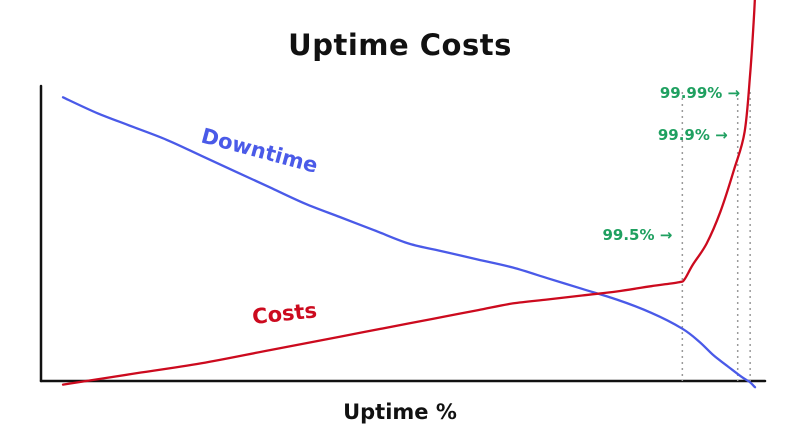 Image resolution: width=800 pixels, height=440 pixels. I want to click on series-label-costs: Costs, so click(284, 313).